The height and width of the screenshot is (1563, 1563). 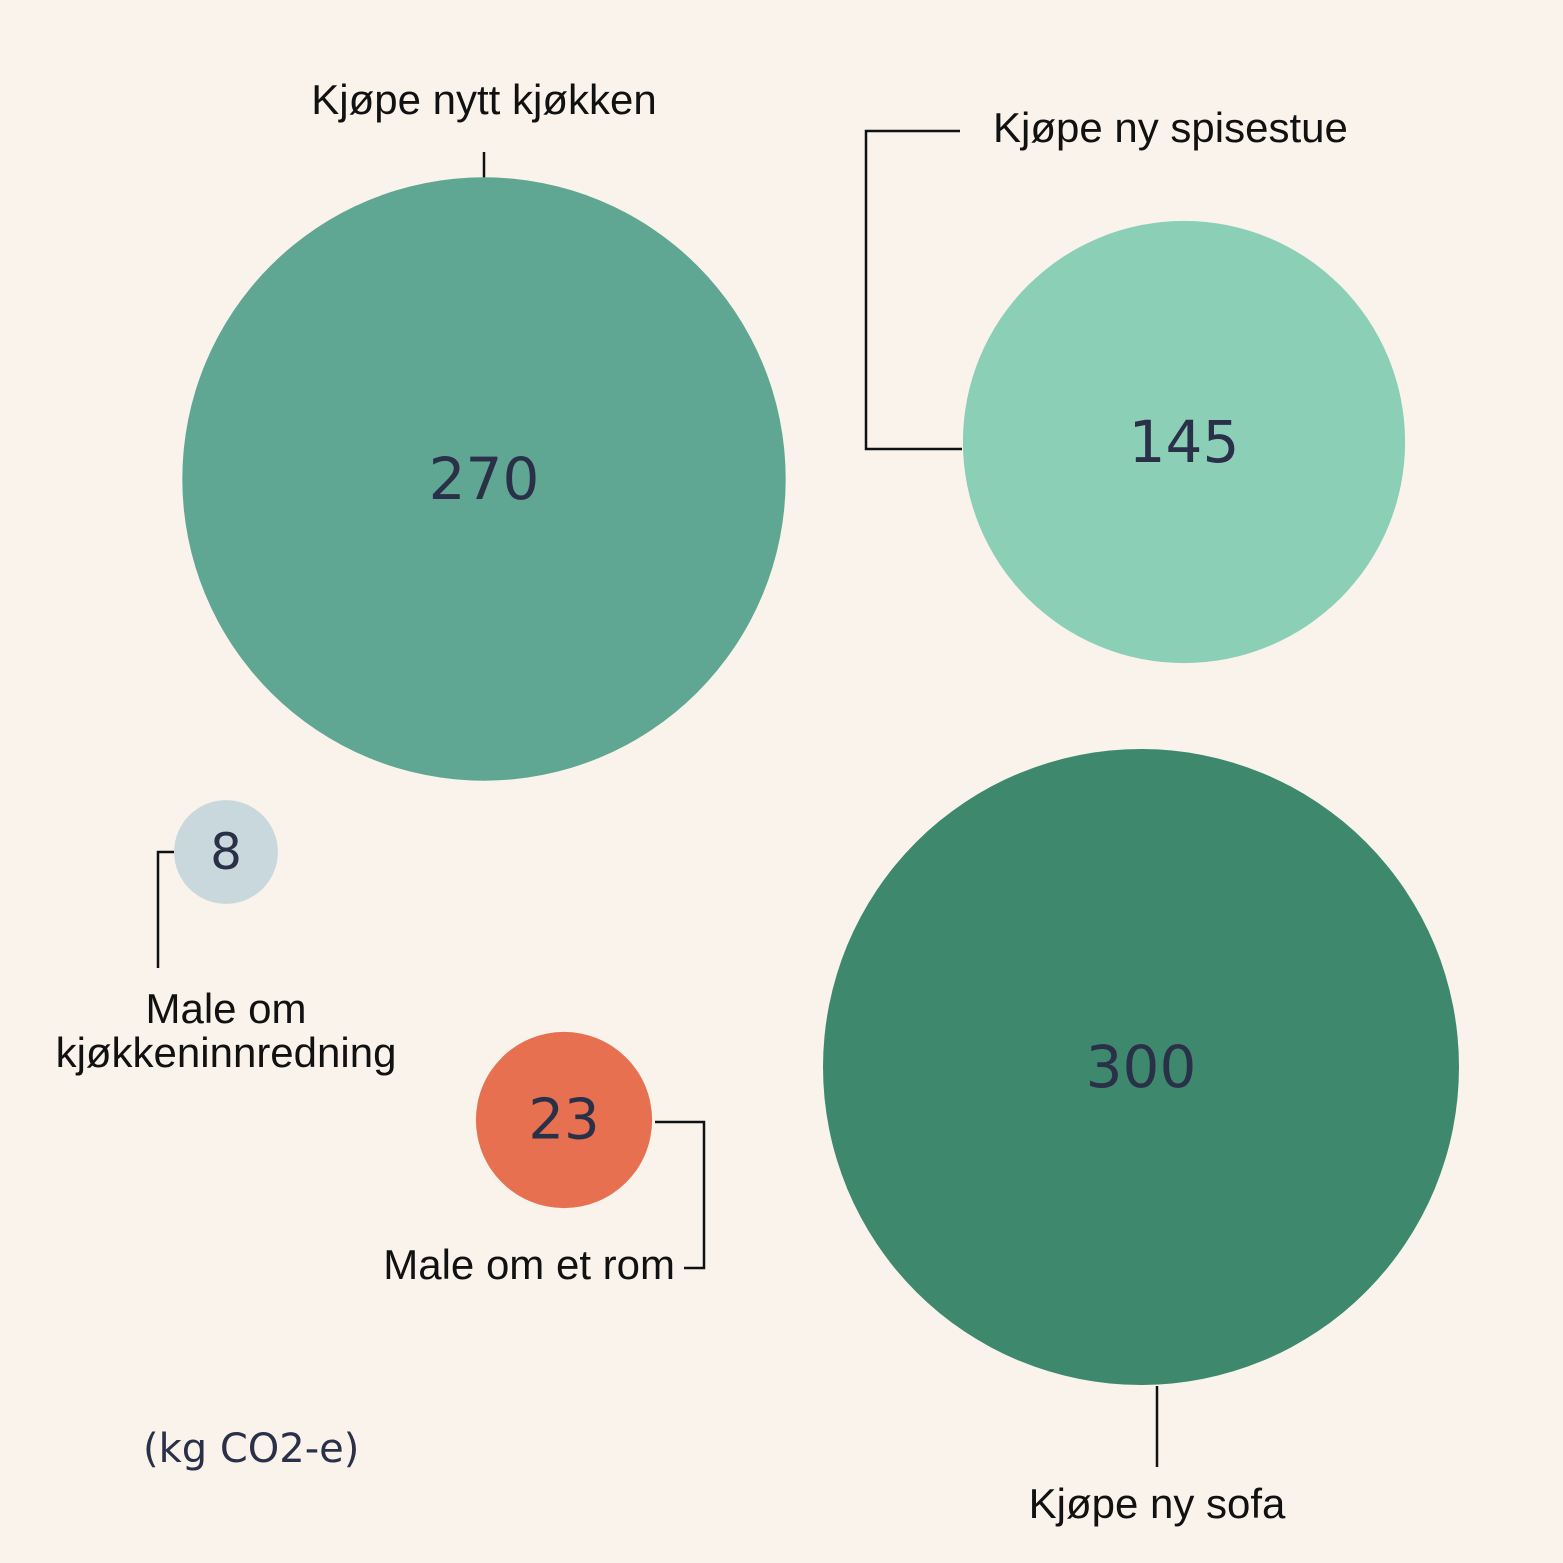 What do you see at coordinates (251, 1449) in the screenshot?
I see `unit-label: (kg CO2-e)` at bounding box center [251, 1449].